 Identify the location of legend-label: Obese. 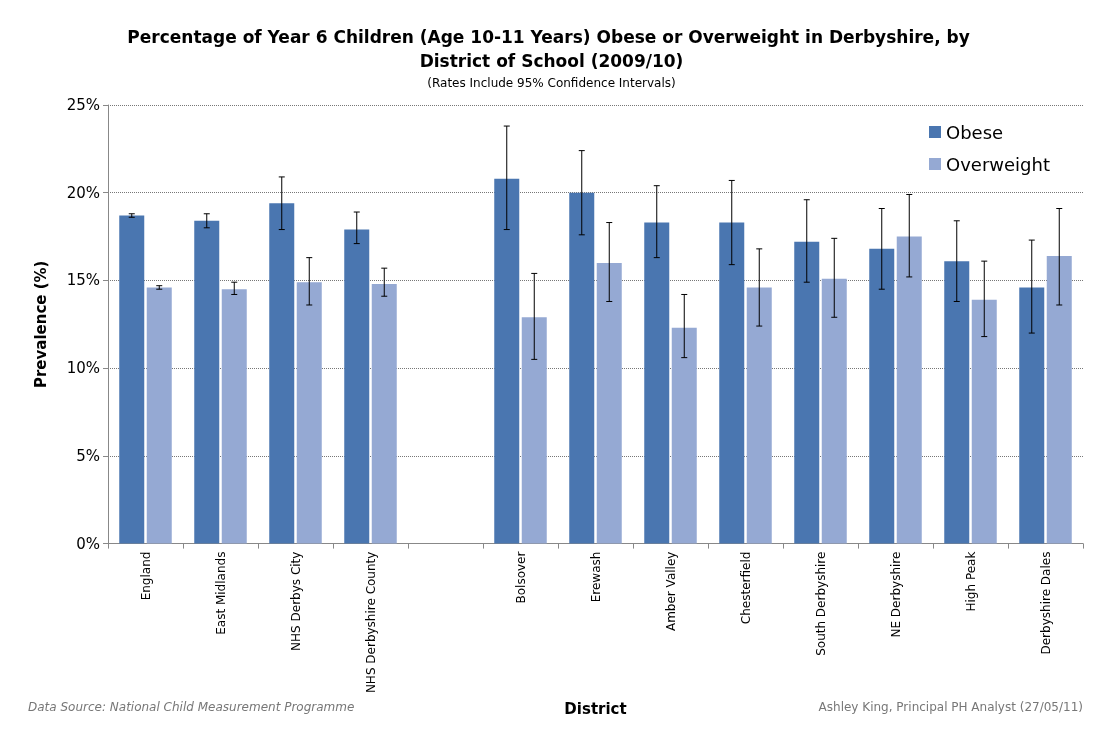
(975, 132).